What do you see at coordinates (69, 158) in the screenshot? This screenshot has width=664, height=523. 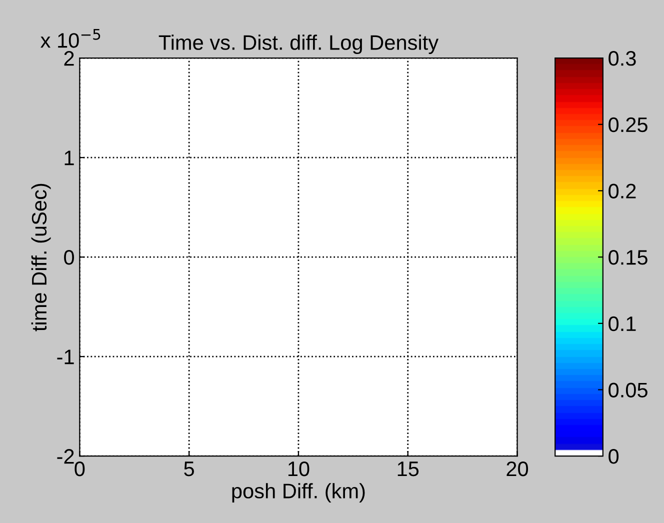 I see `y-tick-label: 1` at bounding box center [69, 158].